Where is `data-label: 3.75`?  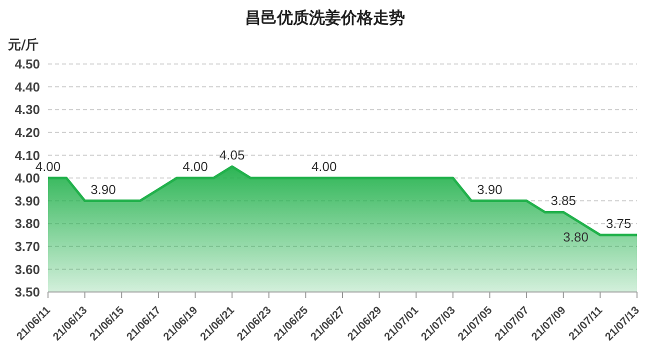 data-label: 3.75 is located at coordinates (619, 223).